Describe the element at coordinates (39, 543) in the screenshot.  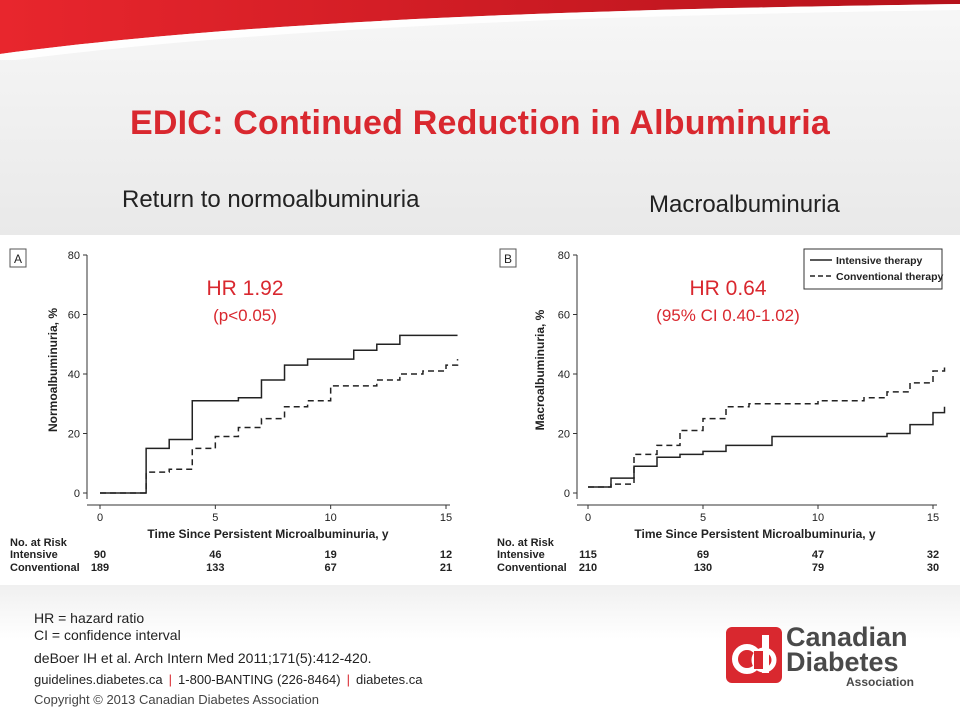
I see `panel-a-risk-header: No. at Risk` at that location.